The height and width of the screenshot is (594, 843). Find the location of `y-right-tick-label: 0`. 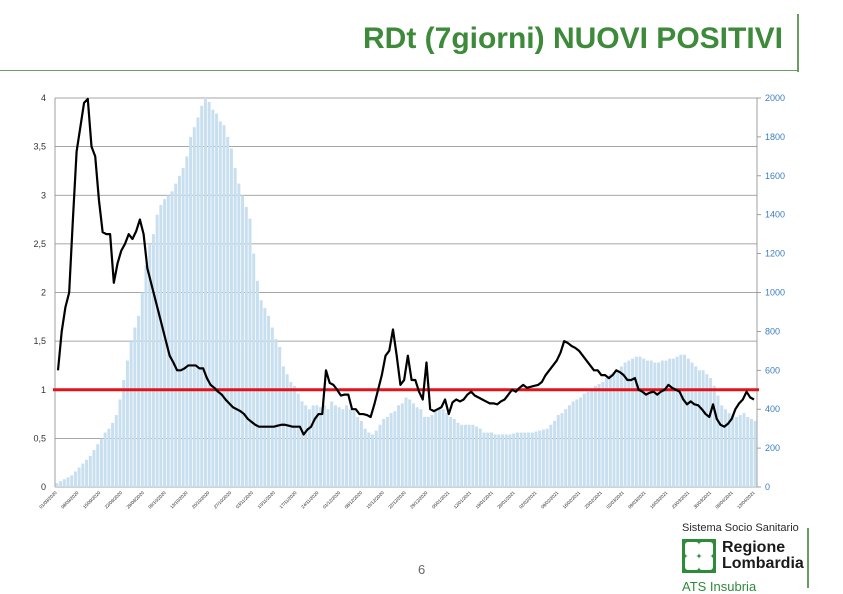

y-right-tick-label: 0 is located at coordinates (767, 487).